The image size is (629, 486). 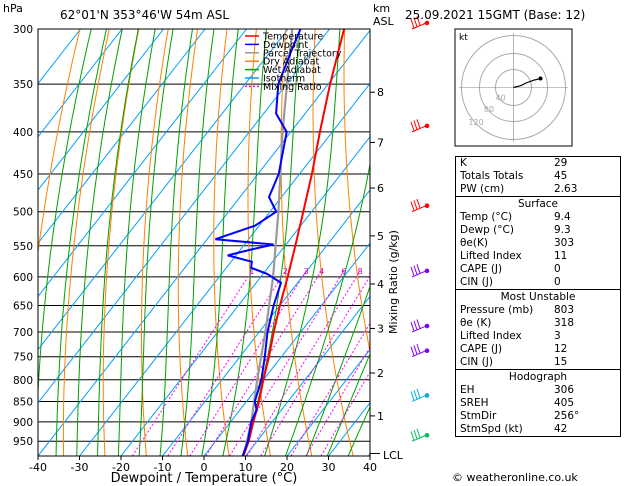 What do you see at coordinates (564, 323) in the screenshot?
I see `row-value: 318` at bounding box center [564, 323].